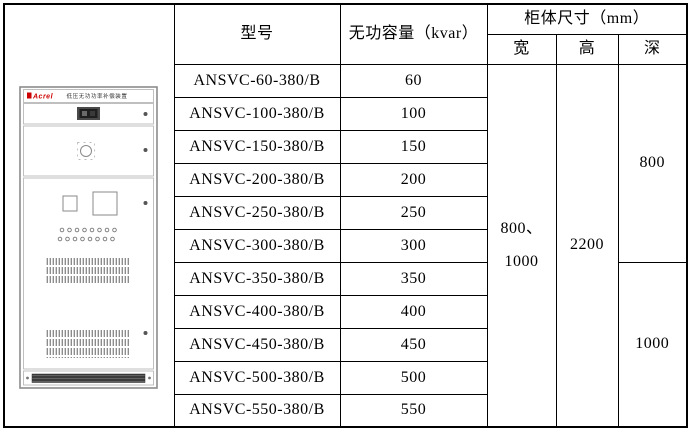 The height and width of the screenshot is (429, 689). What do you see at coordinates (413, 212) in the screenshot?
I see `capacity-cell: 250` at bounding box center [413, 212].